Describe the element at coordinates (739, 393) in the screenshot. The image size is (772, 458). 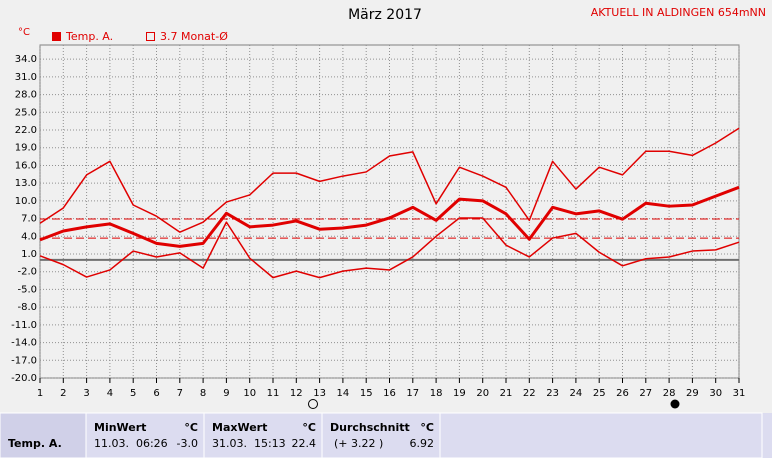
I see `x-tick-label: 31` at that location.